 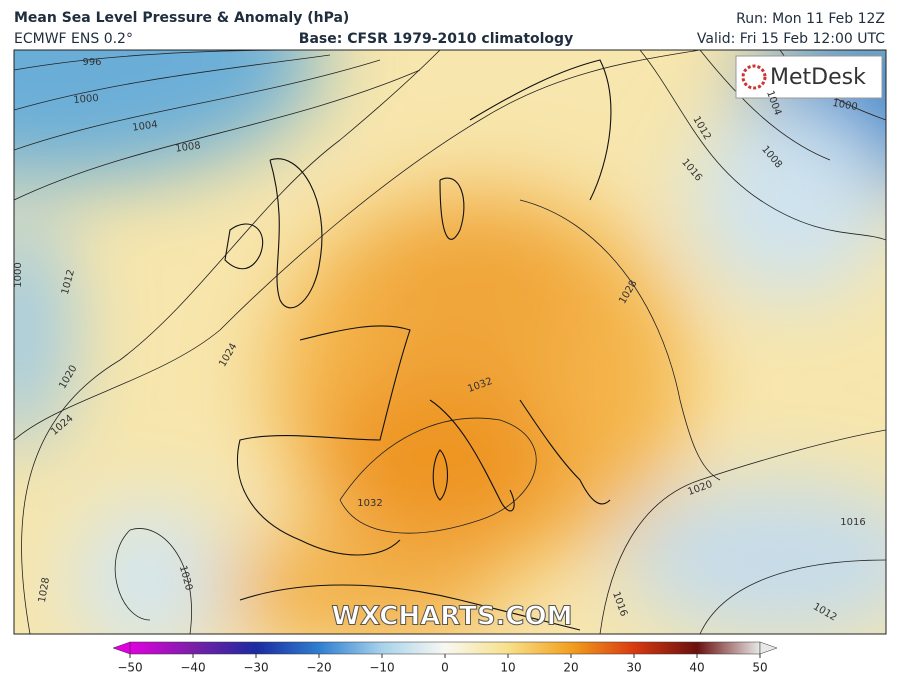 What do you see at coordinates (791, 39) in the screenshot?
I see `valid-time: Valid: Fri 15 Feb 12:00 UTC` at bounding box center [791, 39].